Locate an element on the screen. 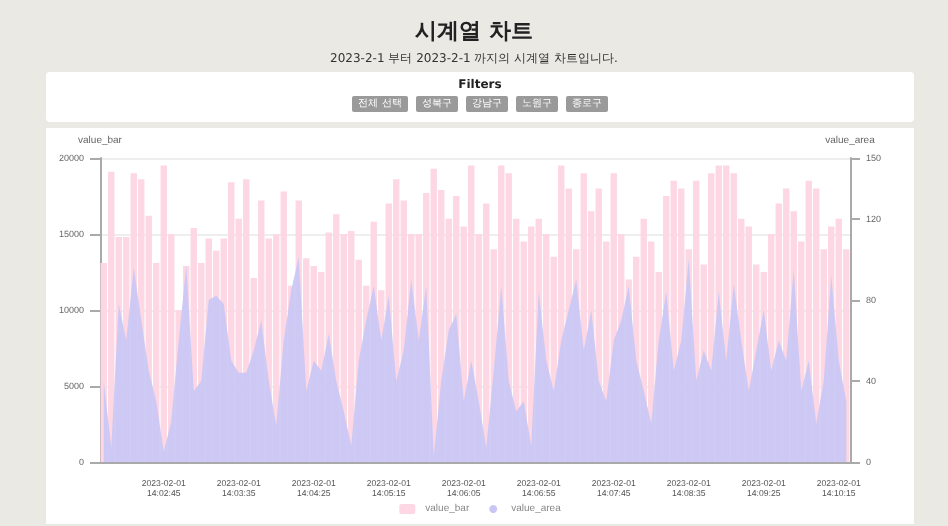 This screenshot has height=526, width=948. chart-title: 시계열 차트 is located at coordinates (474, 31).